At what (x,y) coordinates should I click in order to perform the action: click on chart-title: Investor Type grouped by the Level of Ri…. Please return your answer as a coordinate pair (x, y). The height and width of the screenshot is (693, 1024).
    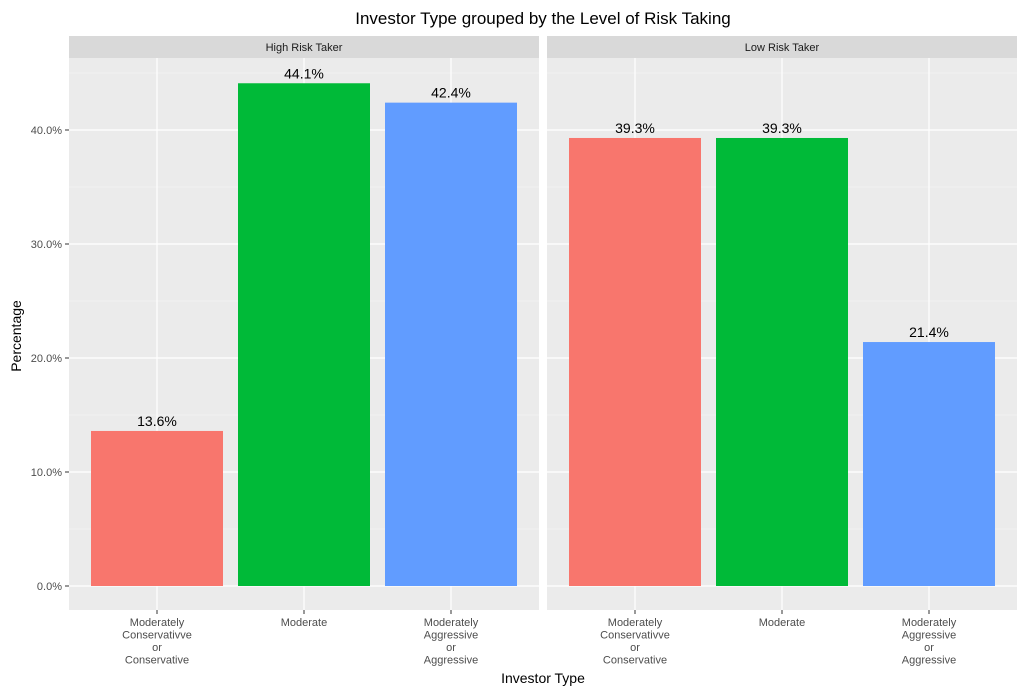
    Looking at the image, I should click on (543, 18).